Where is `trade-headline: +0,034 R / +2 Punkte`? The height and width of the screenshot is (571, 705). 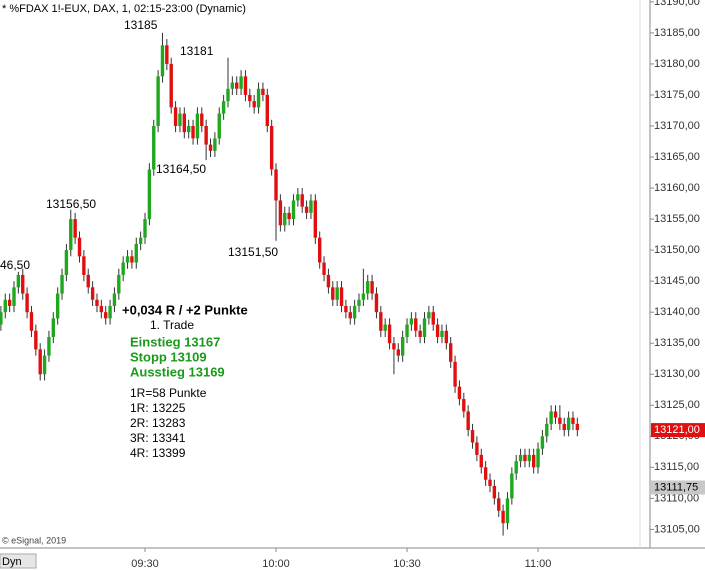
trade-headline: +0,034 R / +2 Punkte is located at coordinates (185, 309).